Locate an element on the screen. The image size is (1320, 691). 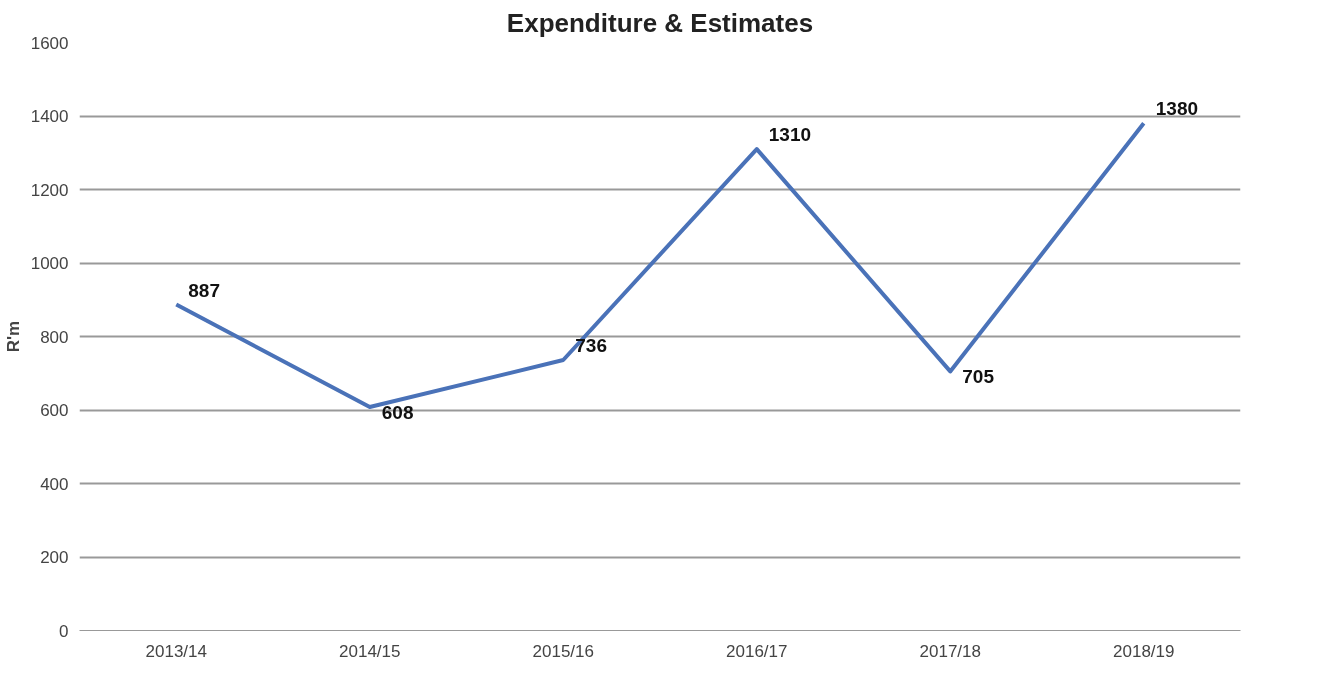
y-tick-label: 1400 is located at coordinates (49, 116).